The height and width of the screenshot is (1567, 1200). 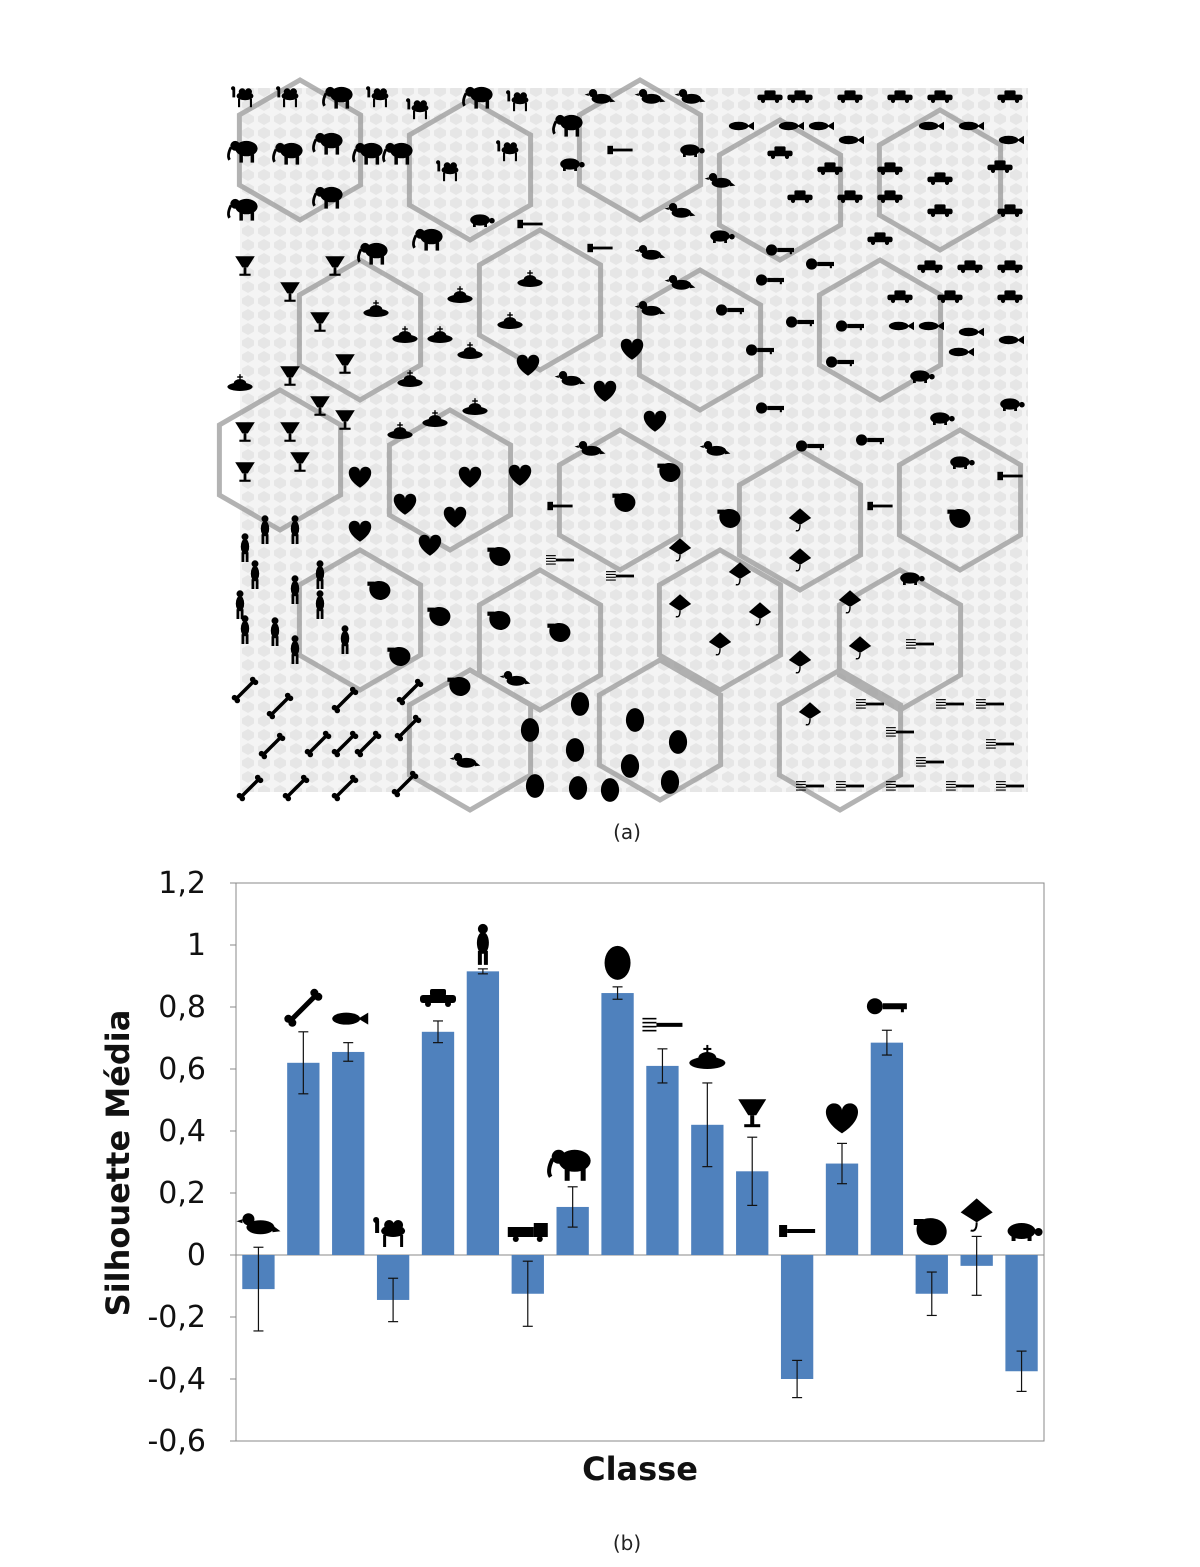 What do you see at coordinates (527, 1232) in the screenshot?
I see `truck-icon` at bounding box center [527, 1232].